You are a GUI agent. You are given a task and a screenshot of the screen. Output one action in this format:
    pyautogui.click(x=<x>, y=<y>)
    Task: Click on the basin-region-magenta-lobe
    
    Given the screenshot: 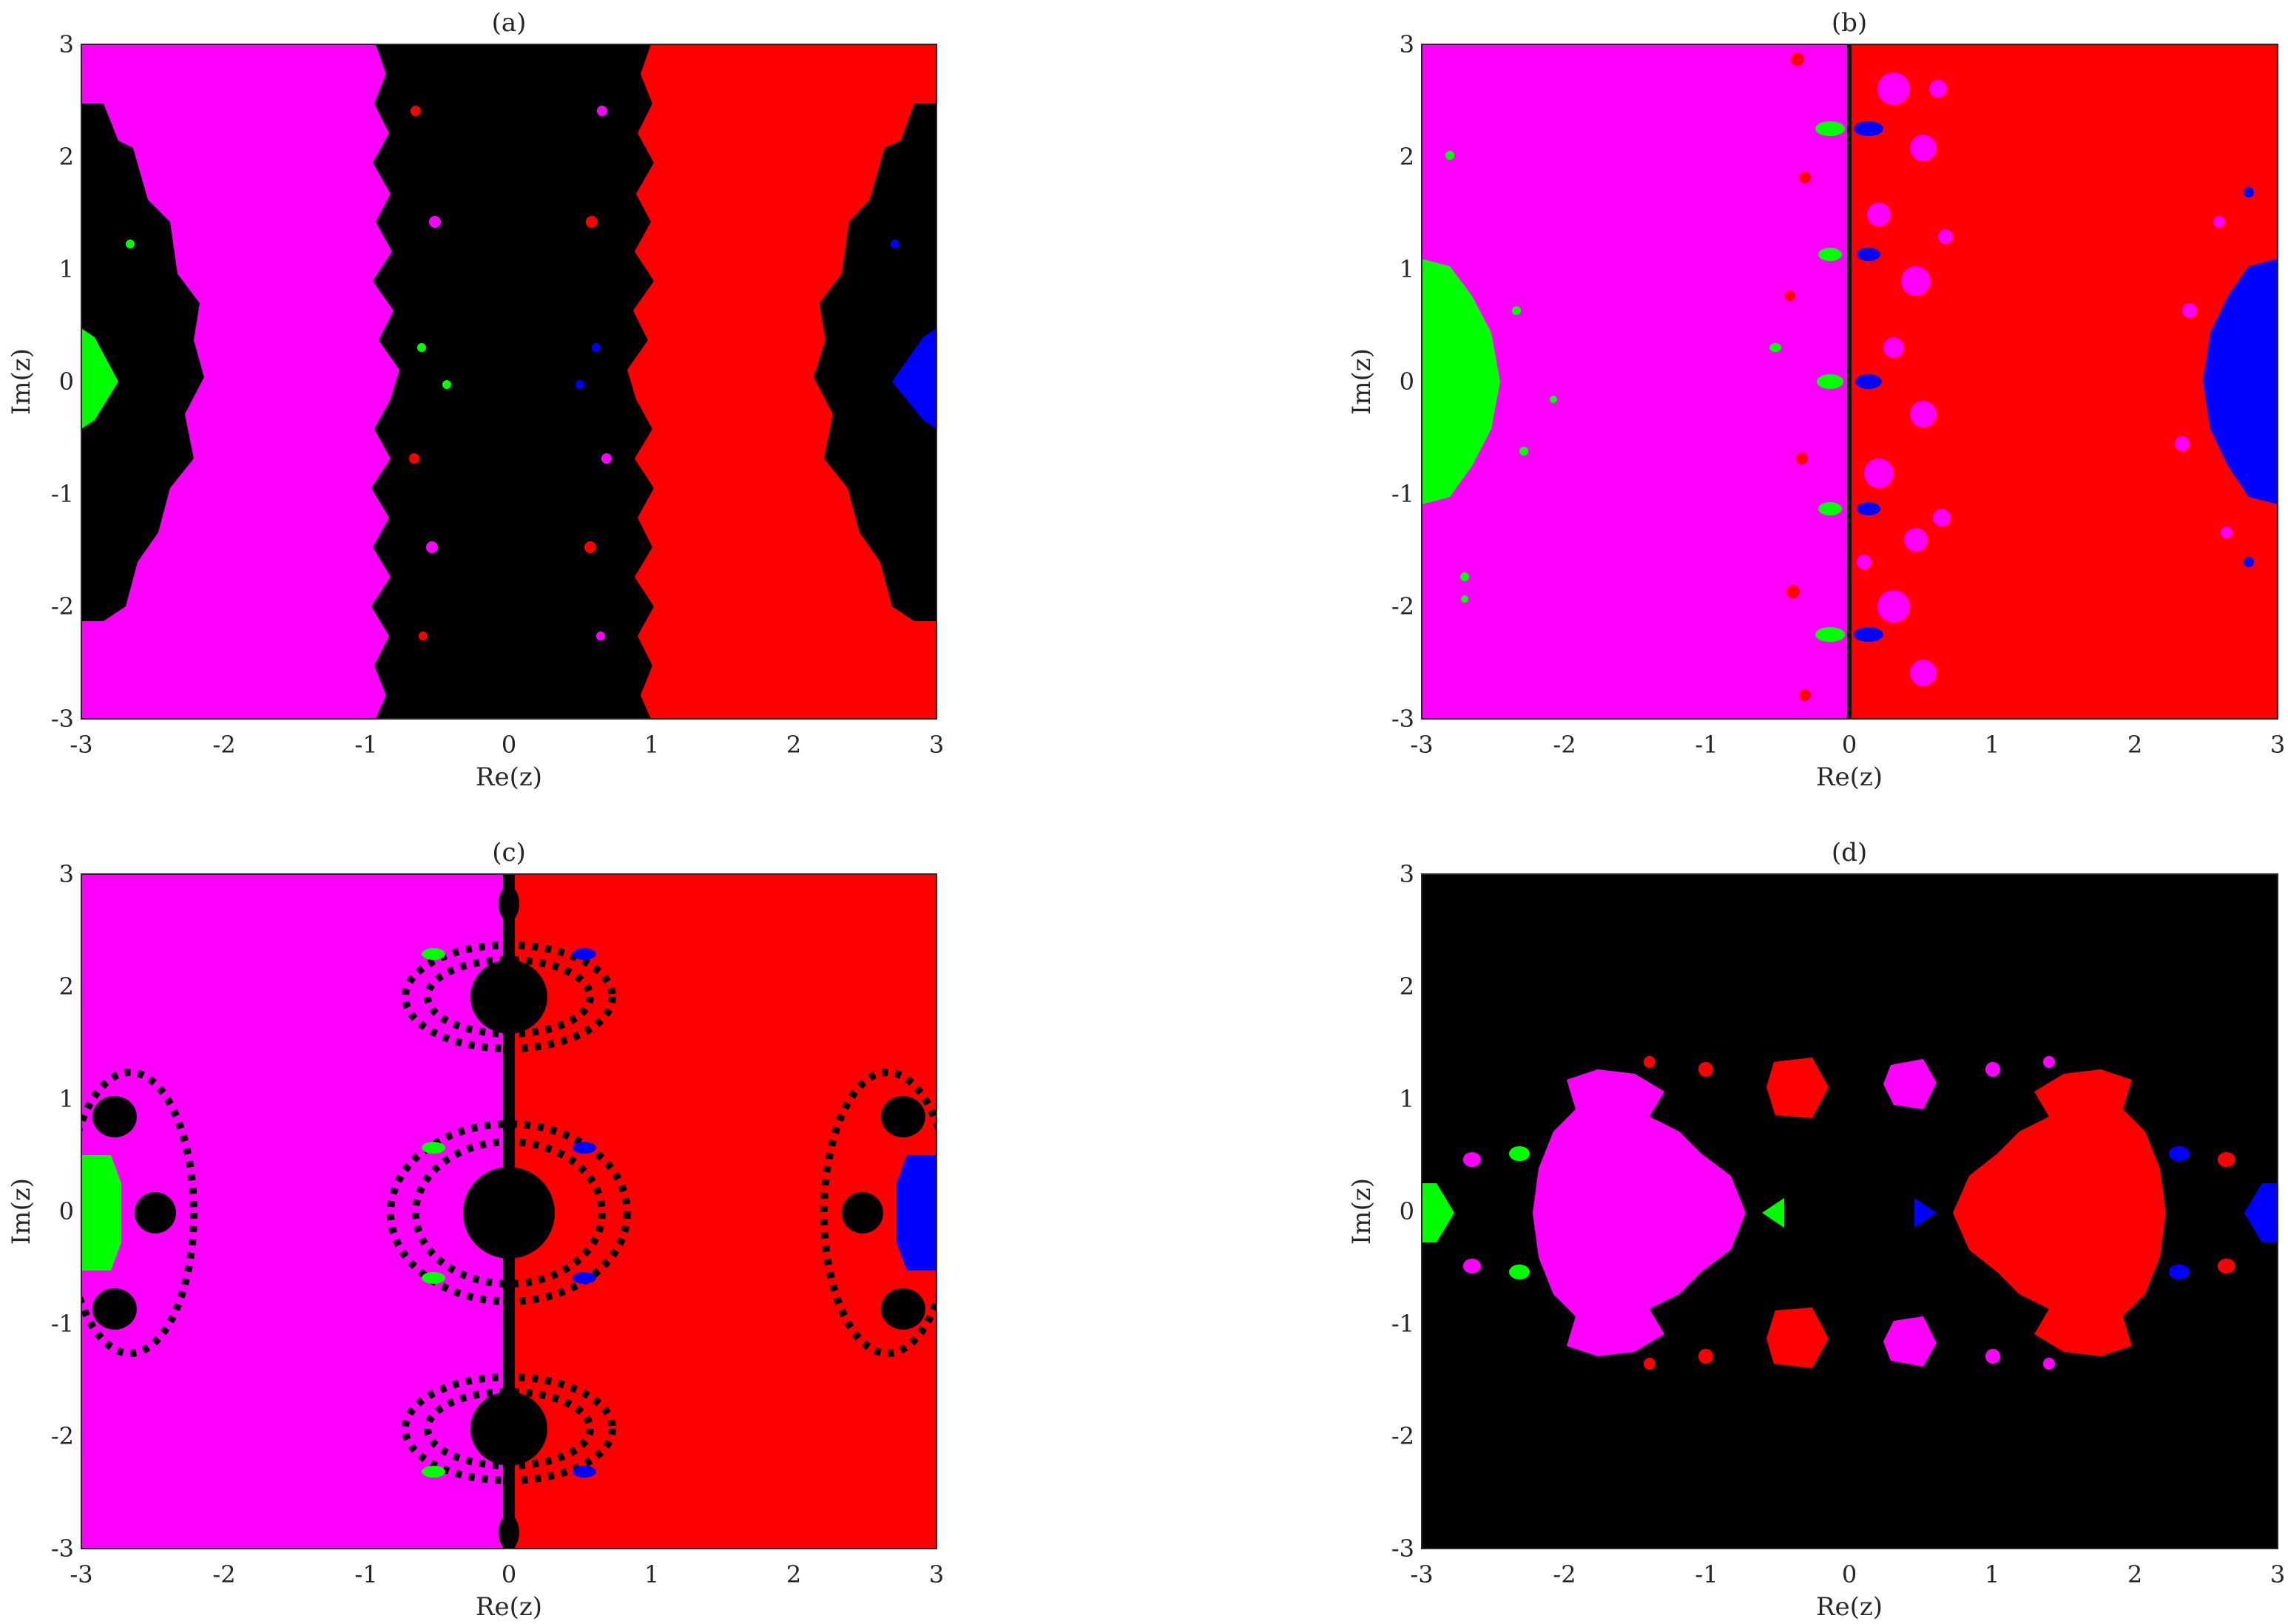 What is the action you would take?
    pyautogui.click(x=1640, y=1212)
    